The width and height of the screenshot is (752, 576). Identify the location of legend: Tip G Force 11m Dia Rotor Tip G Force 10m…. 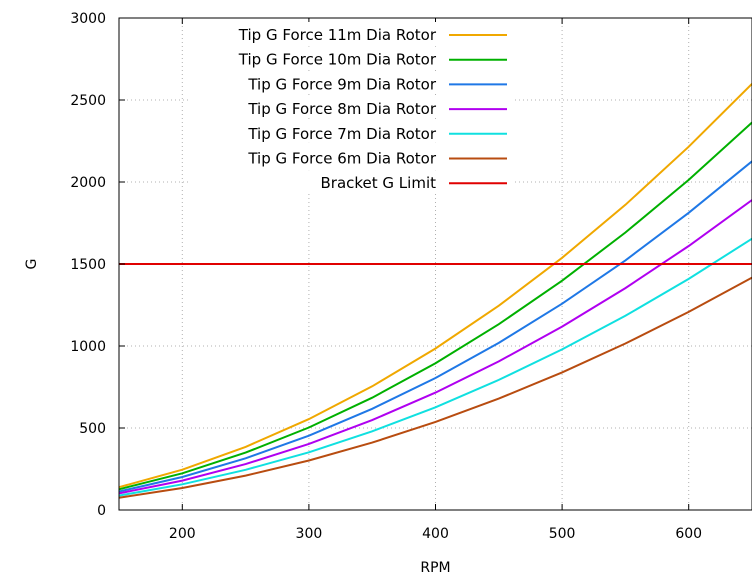
(351, 107).